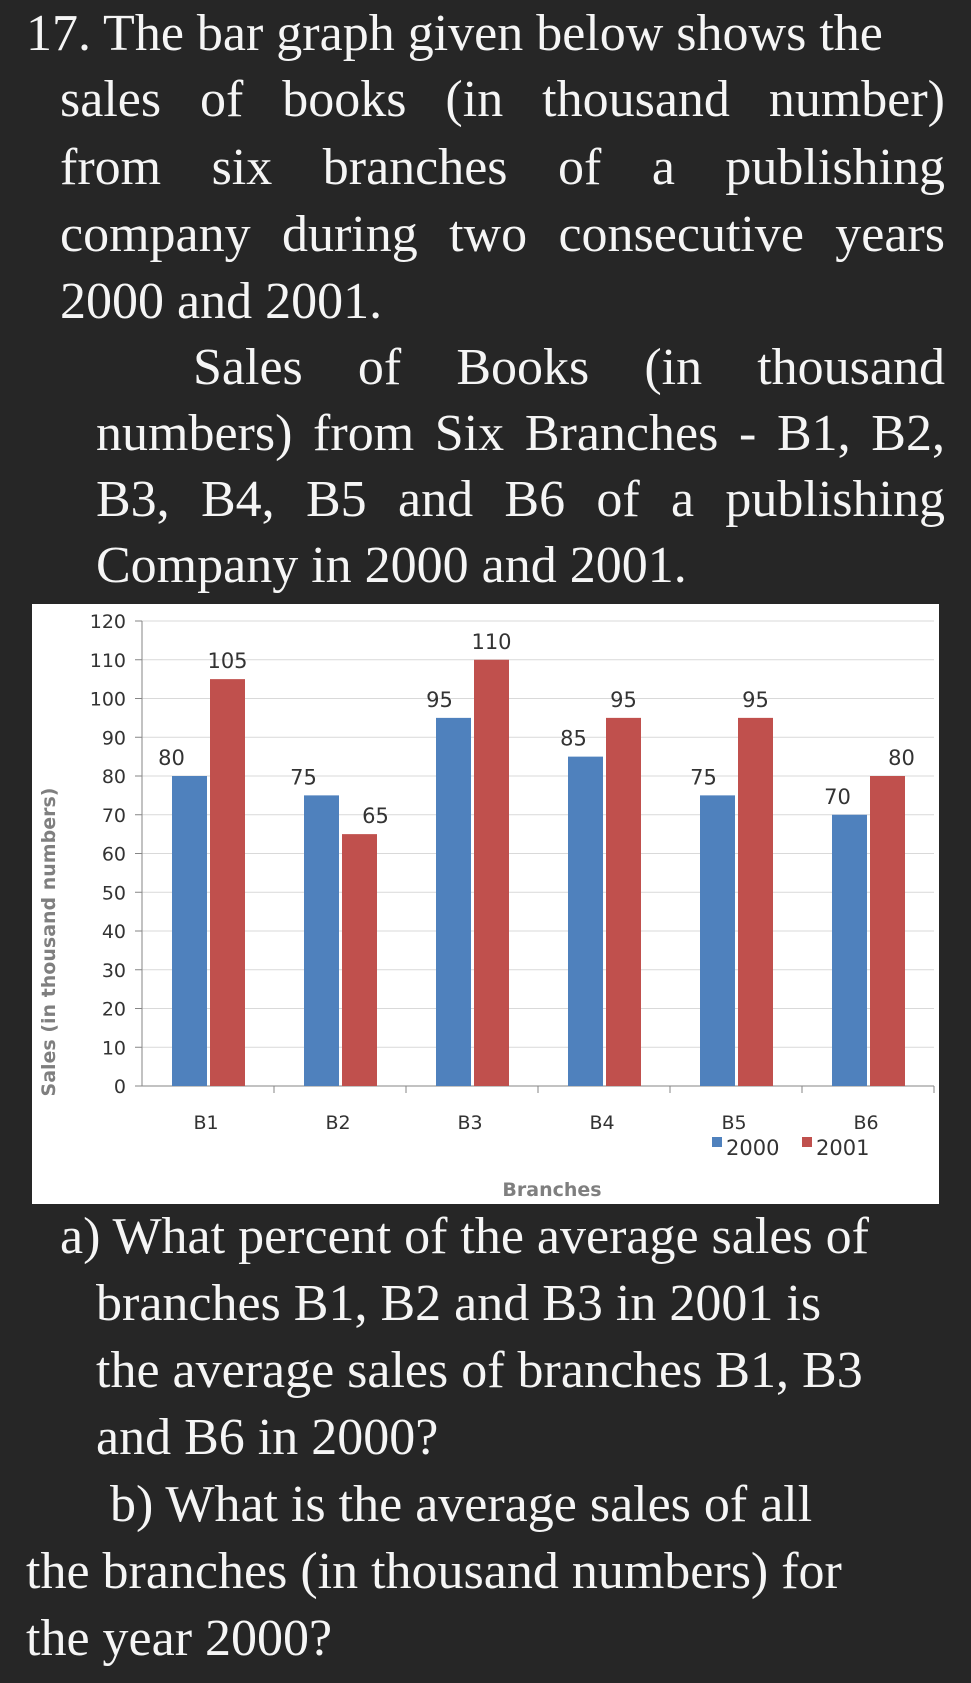  I want to click on legend-label-2000: 2000, so click(752, 1148).